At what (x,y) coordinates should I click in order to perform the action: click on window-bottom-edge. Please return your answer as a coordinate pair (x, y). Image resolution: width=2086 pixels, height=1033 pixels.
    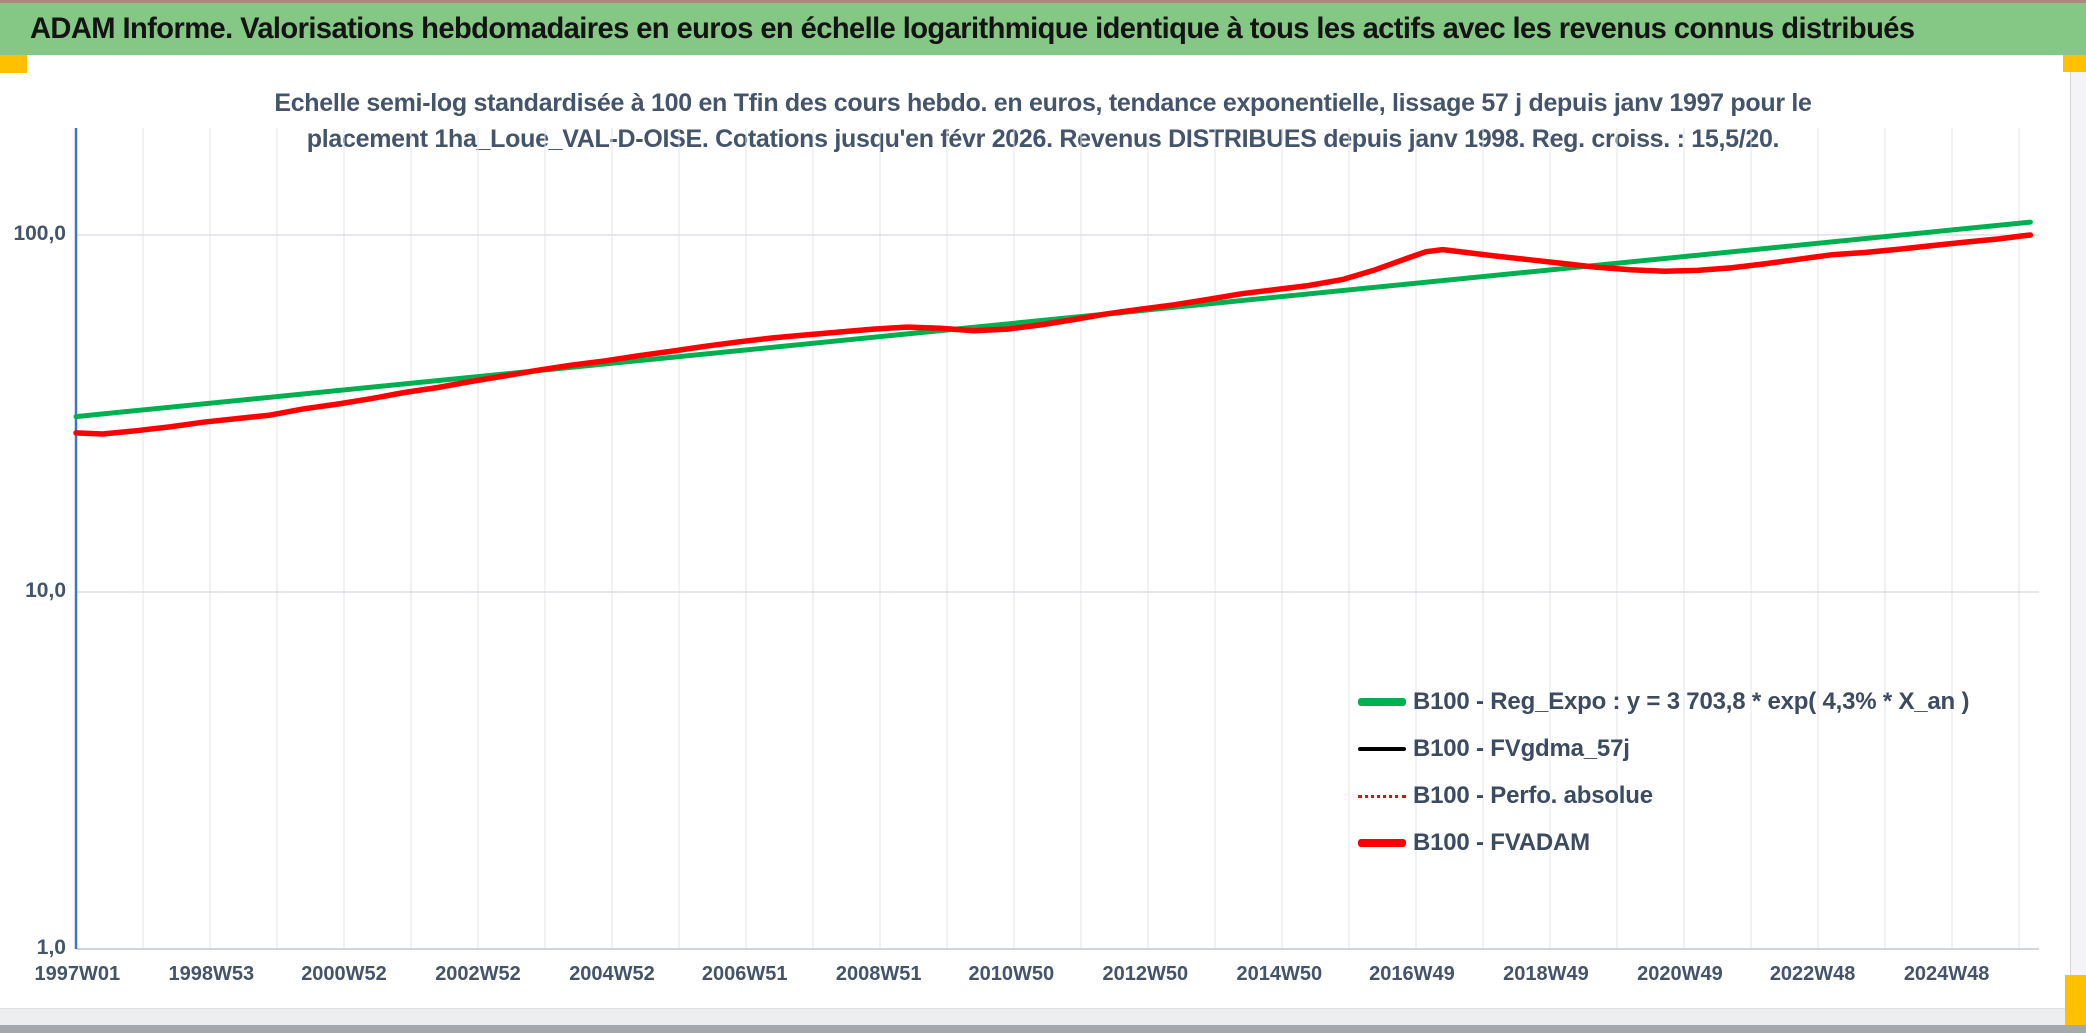
    Looking at the image, I should click on (1043, 1029).